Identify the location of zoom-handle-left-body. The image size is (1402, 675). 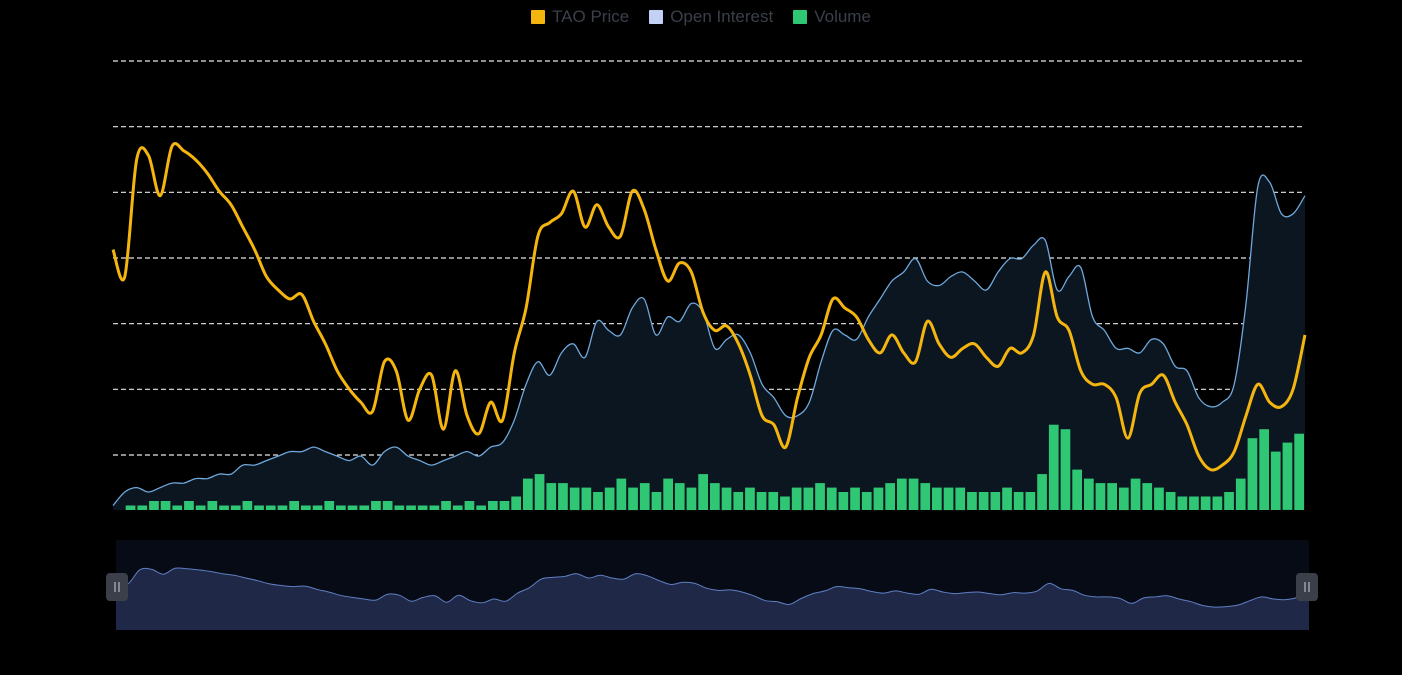
(117, 587).